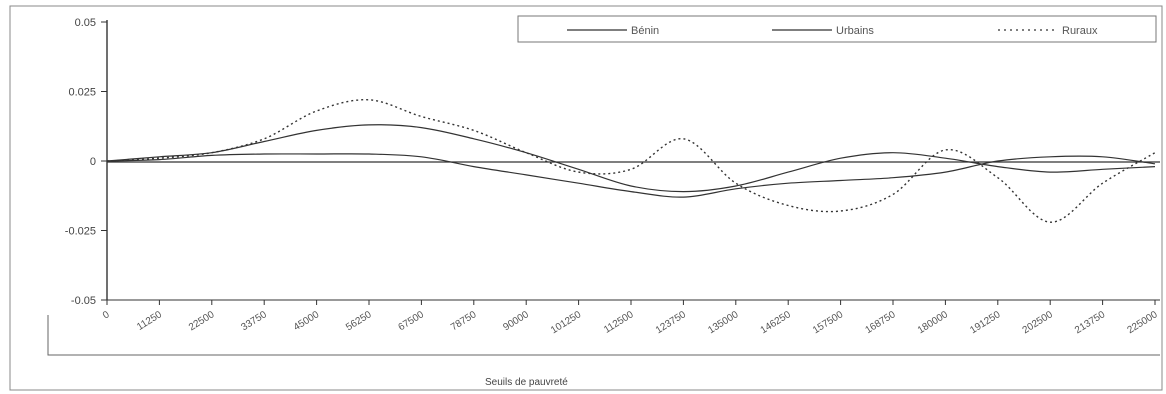  What do you see at coordinates (149, 321) in the screenshot?
I see `x-tick-label: 11250` at bounding box center [149, 321].